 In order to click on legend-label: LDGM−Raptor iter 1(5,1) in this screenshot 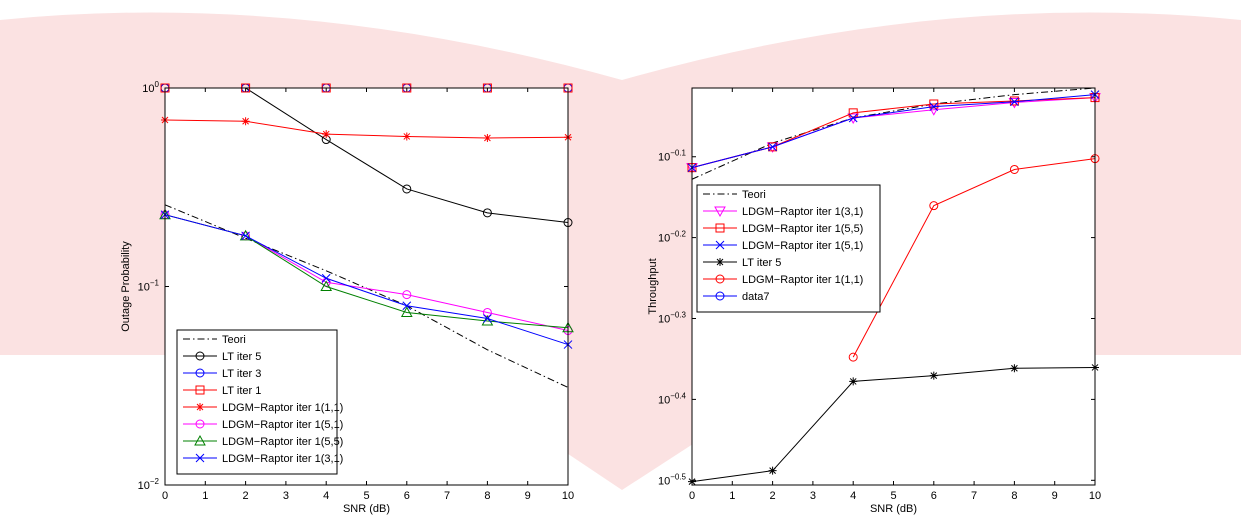, I will do `click(802, 246)`.